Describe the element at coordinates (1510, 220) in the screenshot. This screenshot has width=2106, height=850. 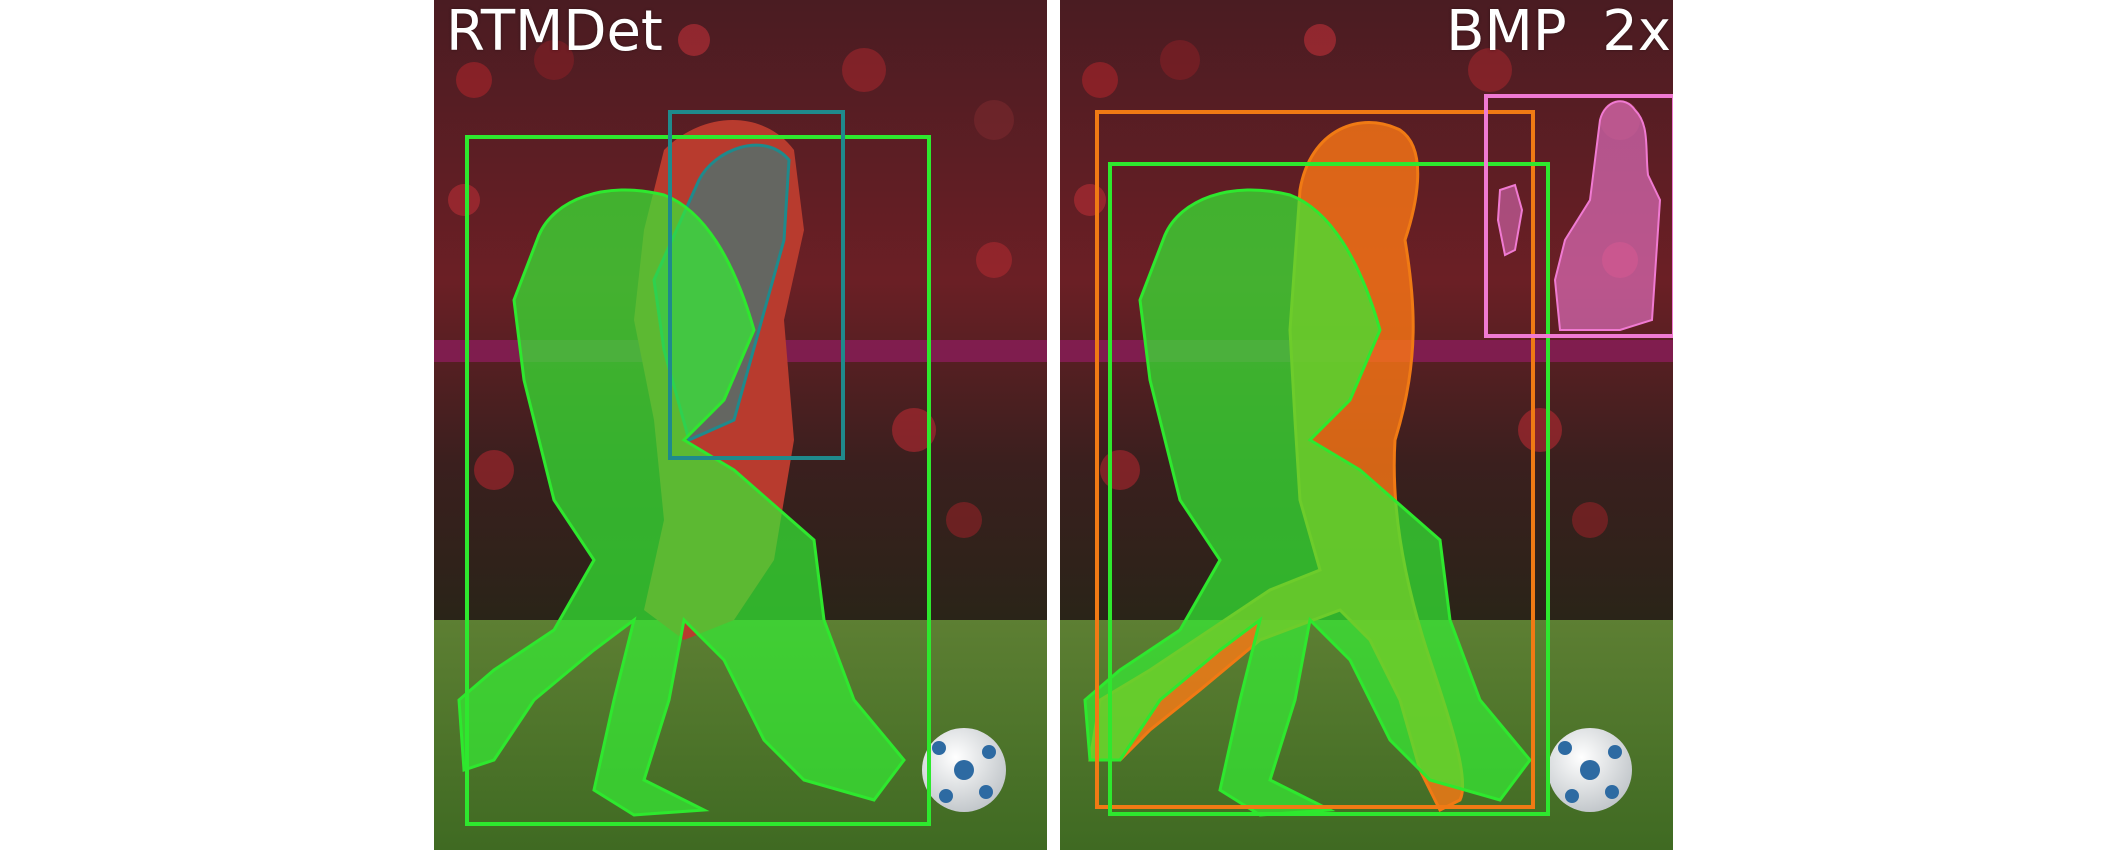
I see `mask-pink-fragment` at that location.